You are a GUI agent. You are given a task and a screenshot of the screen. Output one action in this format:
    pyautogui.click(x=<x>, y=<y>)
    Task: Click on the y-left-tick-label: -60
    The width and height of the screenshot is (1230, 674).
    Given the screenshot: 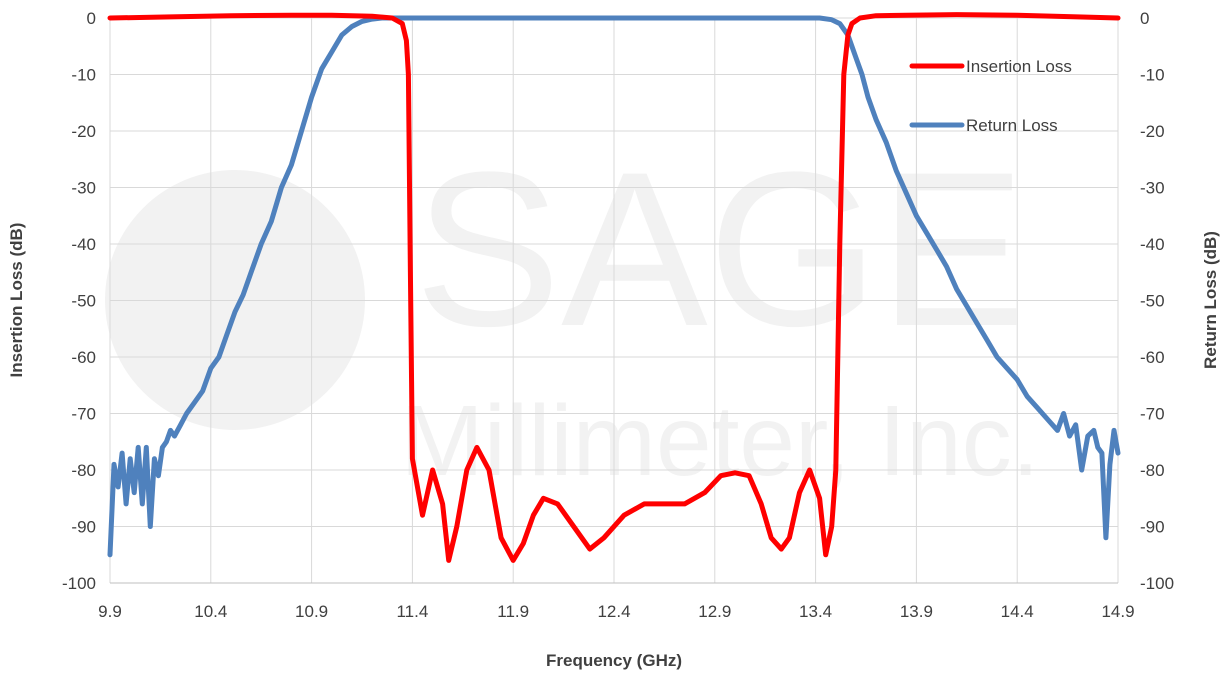 What is the action you would take?
    pyautogui.click(x=83, y=357)
    